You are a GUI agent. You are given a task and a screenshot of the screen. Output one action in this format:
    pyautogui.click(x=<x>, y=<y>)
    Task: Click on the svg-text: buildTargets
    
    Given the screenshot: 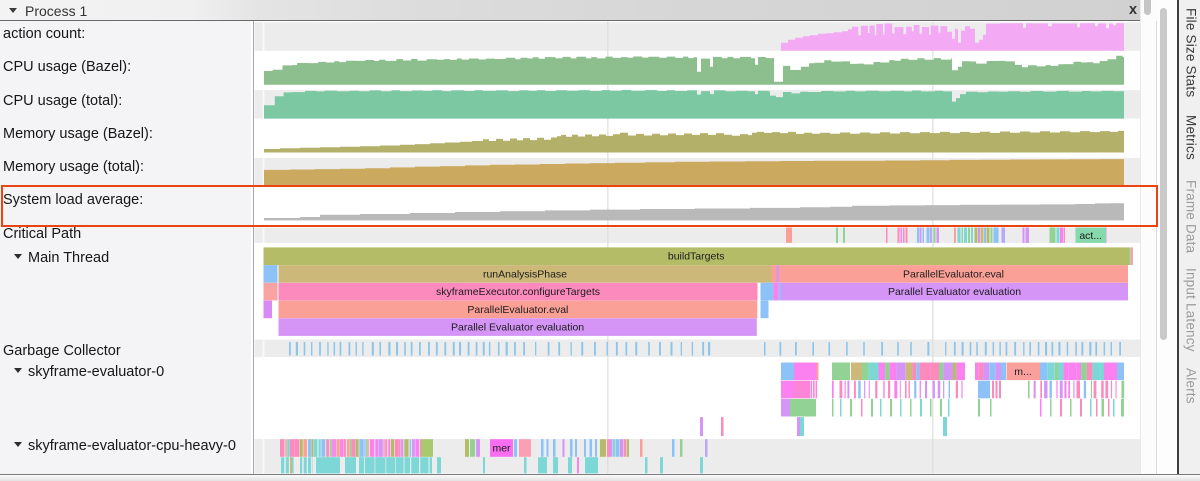 What is the action you would take?
    pyautogui.click(x=696, y=257)
    